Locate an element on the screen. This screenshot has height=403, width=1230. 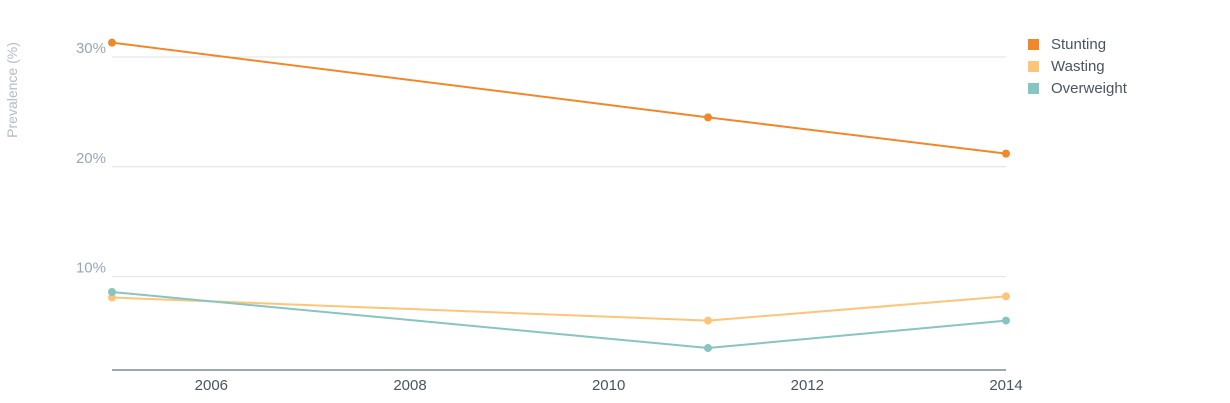
x-tick-label: 2006 is located at coordinates (211, 385).